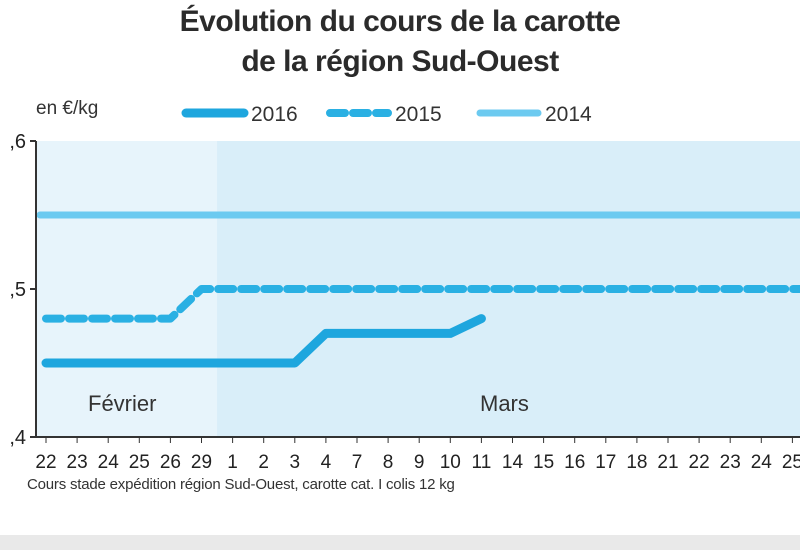 The width and height of the screenshot is (800, 550). Describe the element at coordinates (418, 114) in the screenshot. I see `legend-label-2015: 2015` at that location.